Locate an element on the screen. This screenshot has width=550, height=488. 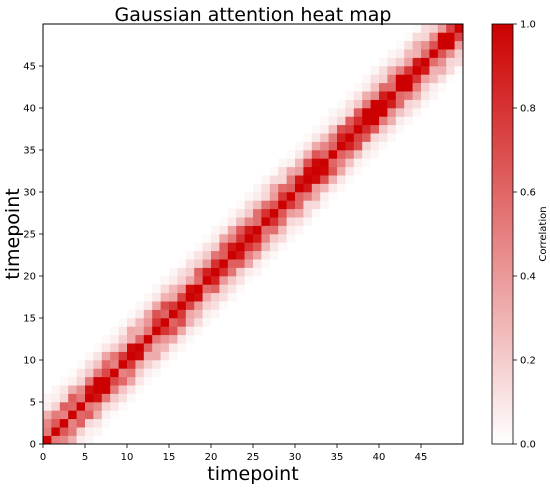
chart-title: Gaussian attention heat map is located at coordinates (253, 15).